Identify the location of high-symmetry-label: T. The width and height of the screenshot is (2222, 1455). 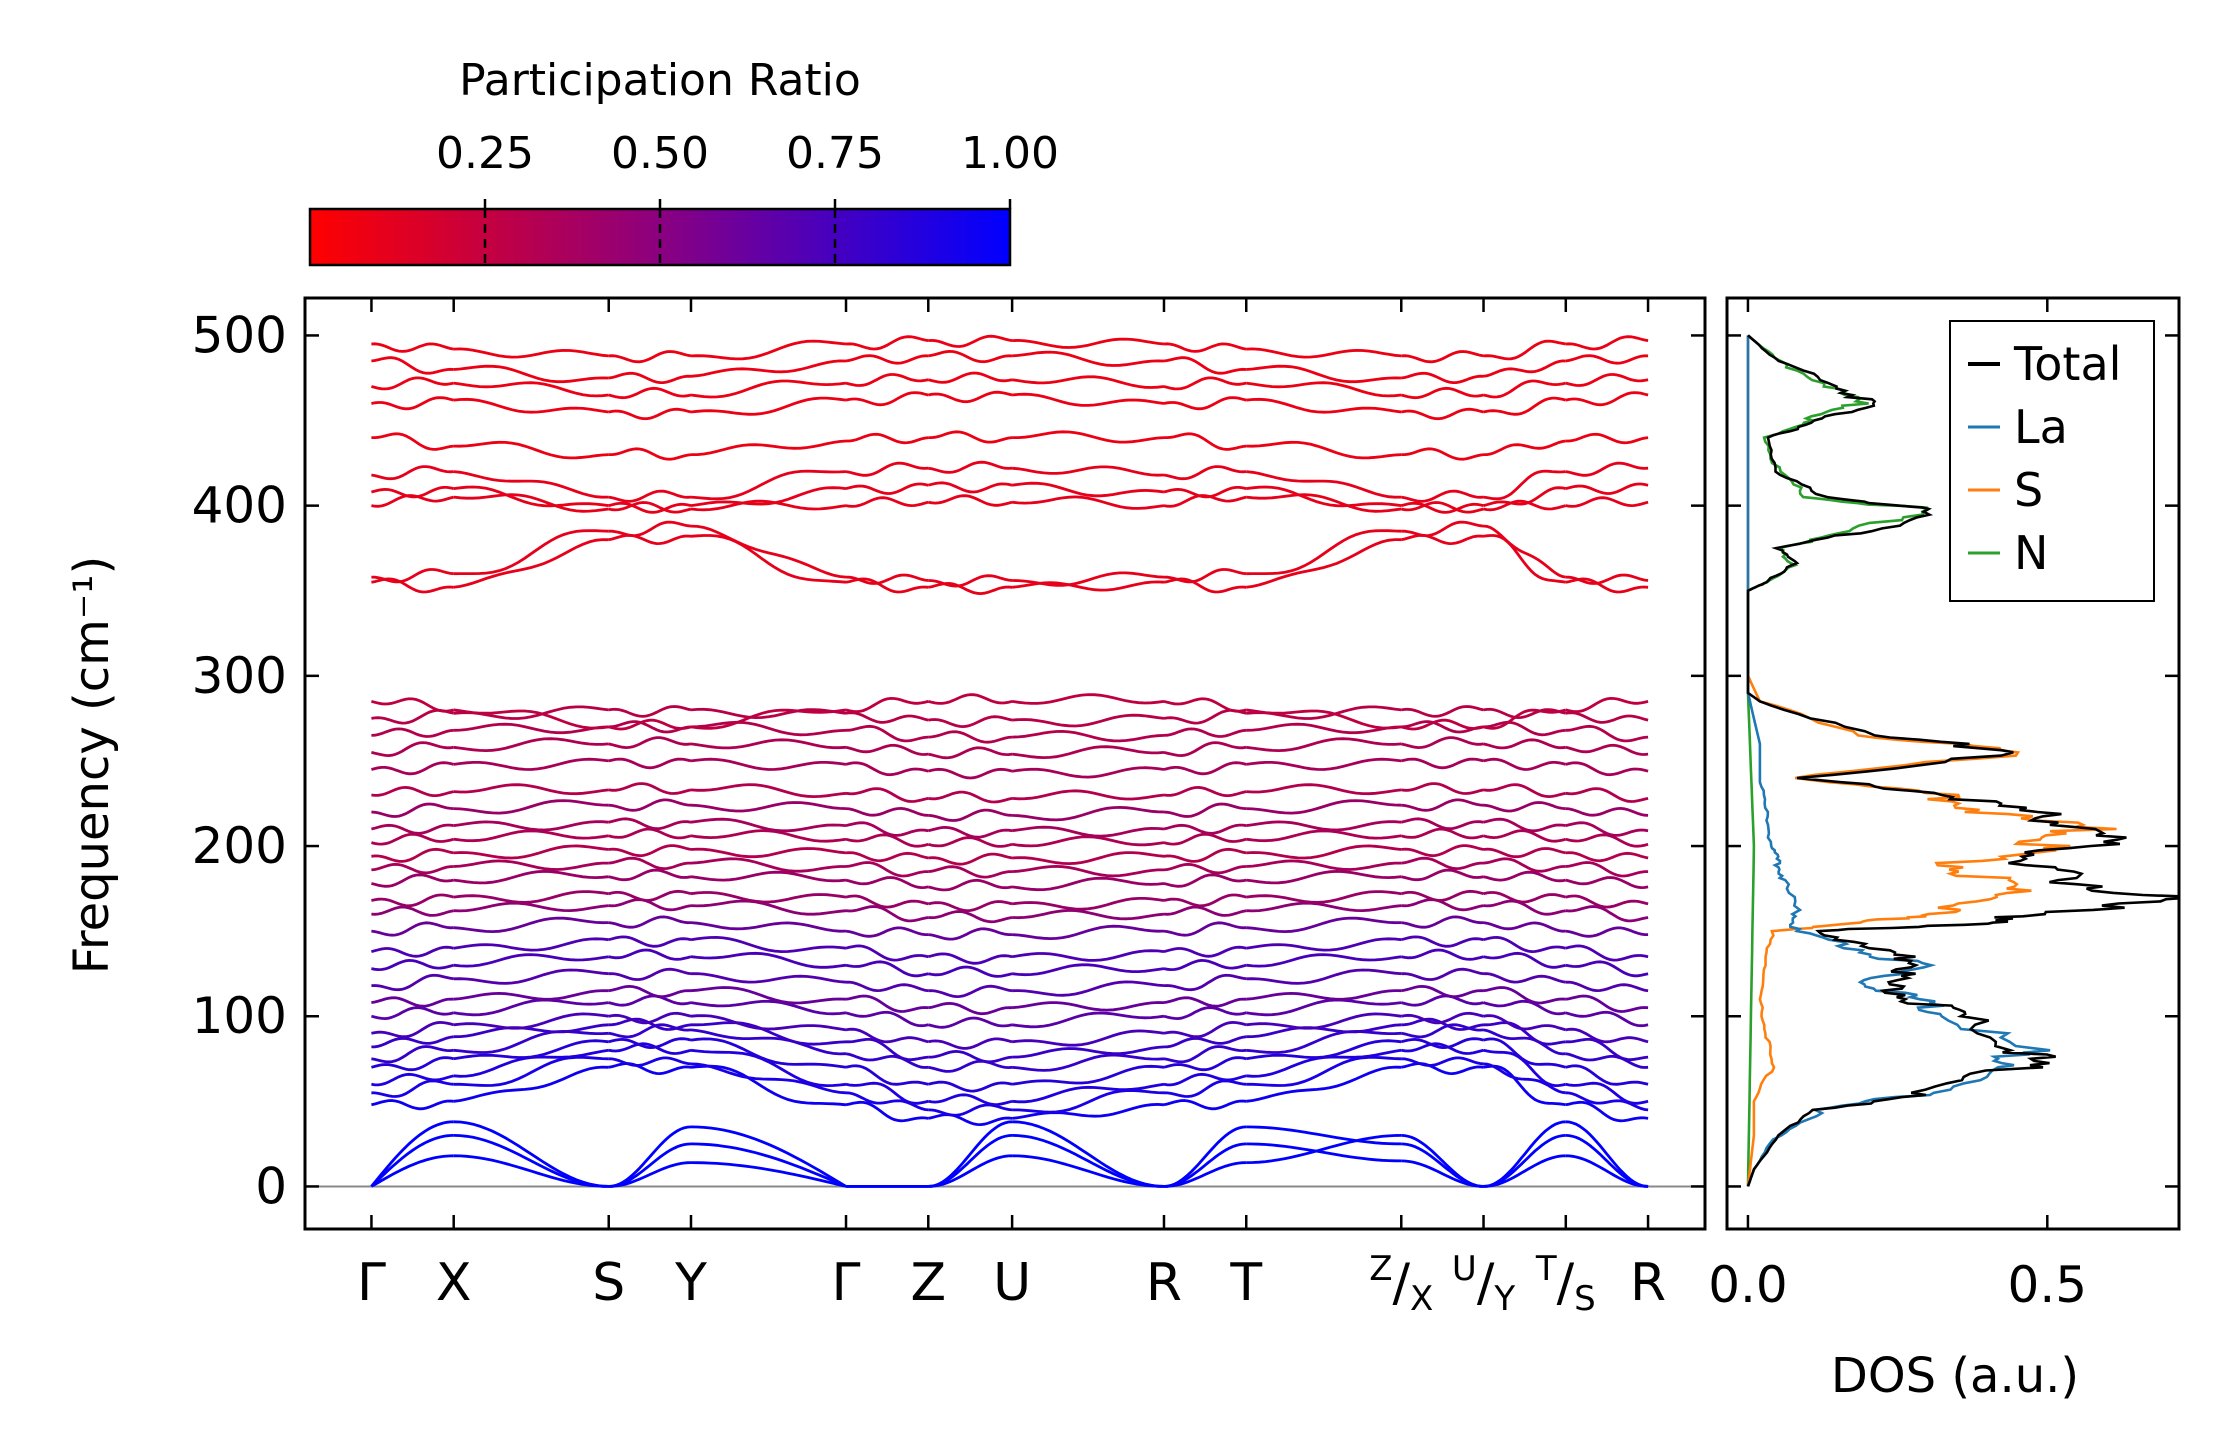
(1245, 1283).